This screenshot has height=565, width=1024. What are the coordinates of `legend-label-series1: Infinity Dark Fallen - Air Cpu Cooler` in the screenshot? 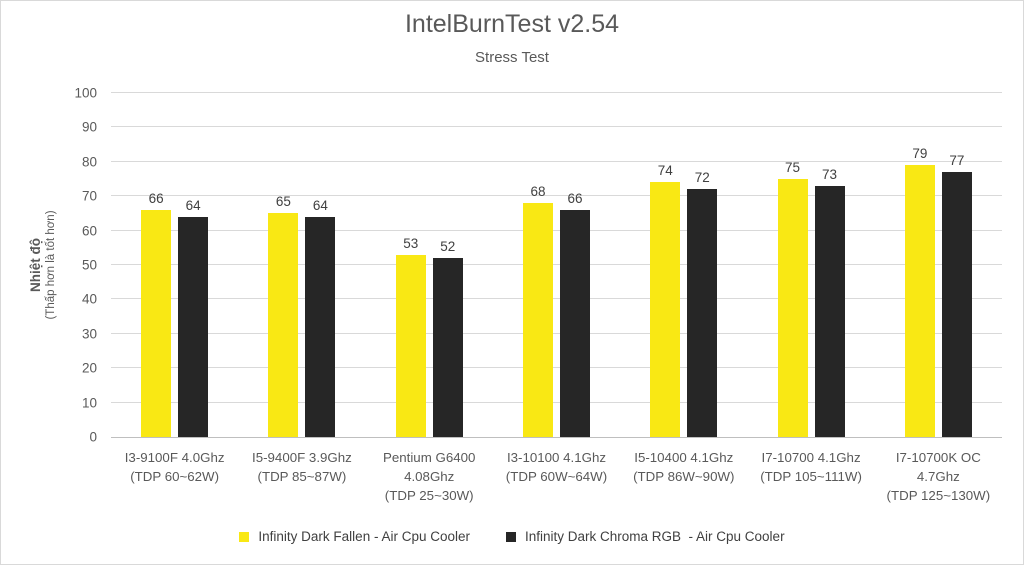 It's located at (364, 536).